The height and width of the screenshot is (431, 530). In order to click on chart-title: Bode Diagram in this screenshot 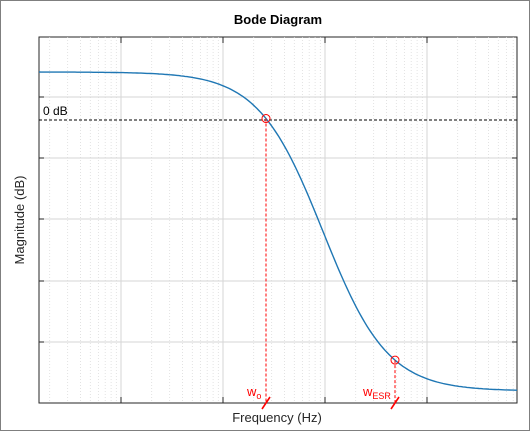, I will do `click(278, 19)`.